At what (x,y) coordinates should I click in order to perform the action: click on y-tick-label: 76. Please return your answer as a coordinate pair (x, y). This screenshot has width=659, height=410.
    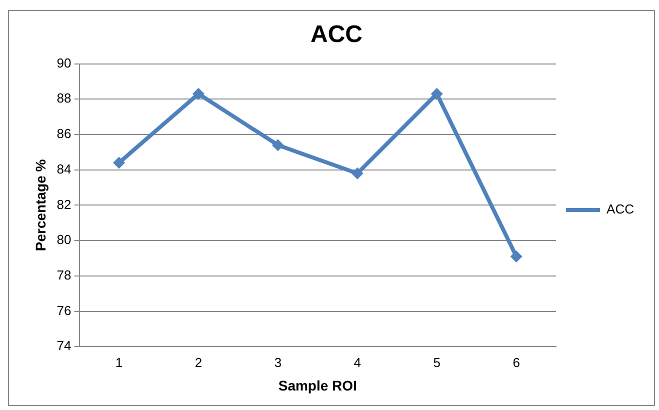
    Looking at the image, I should click on (64, 310).